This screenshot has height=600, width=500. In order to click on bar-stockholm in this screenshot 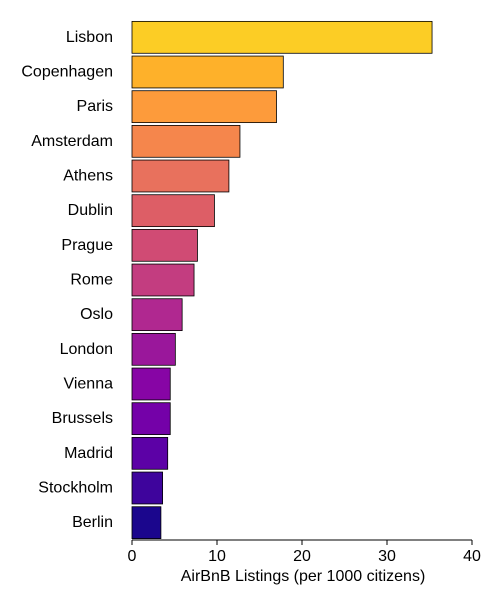, I will do `click(147, 488)`.